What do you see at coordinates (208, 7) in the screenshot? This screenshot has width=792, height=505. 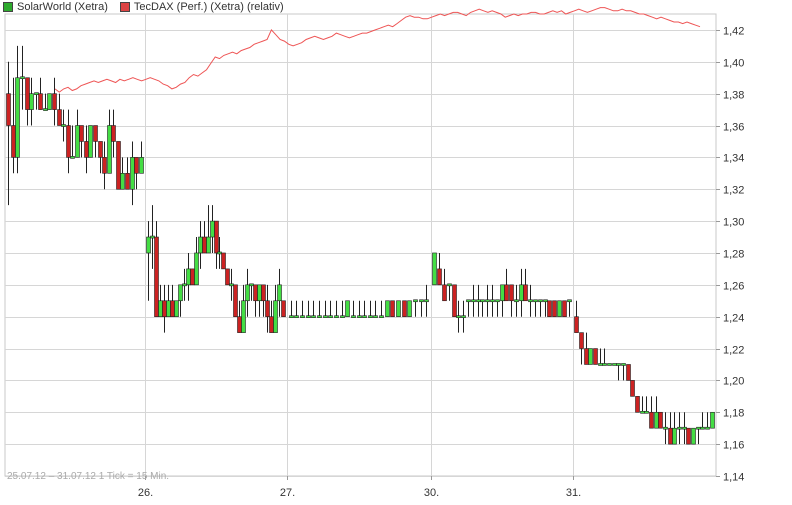 I see `legend-label-tecdax: TecDAX (Perf.) (Xetra) (relativ)` at bounding box center [208, 7].